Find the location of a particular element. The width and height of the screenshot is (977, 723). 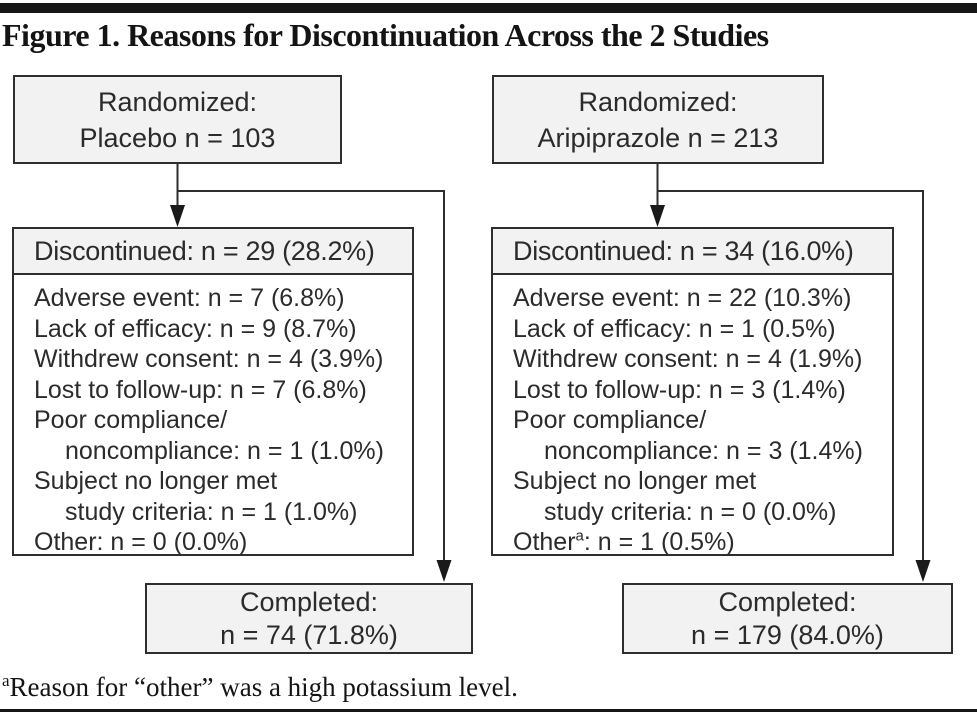

top-rule is located at coordinates (488, 8).